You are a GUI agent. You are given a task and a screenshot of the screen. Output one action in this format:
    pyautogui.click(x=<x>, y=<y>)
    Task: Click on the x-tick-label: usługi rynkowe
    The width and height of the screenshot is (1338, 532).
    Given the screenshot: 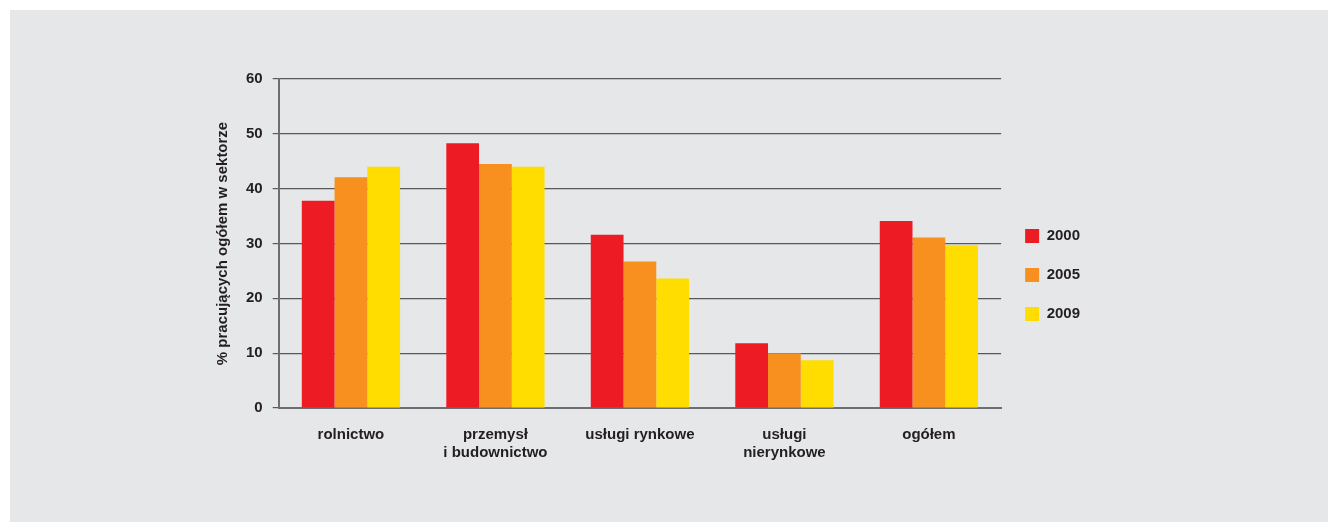 What is the action you would take?
    pyautogui.click(x=640, y=434)
    